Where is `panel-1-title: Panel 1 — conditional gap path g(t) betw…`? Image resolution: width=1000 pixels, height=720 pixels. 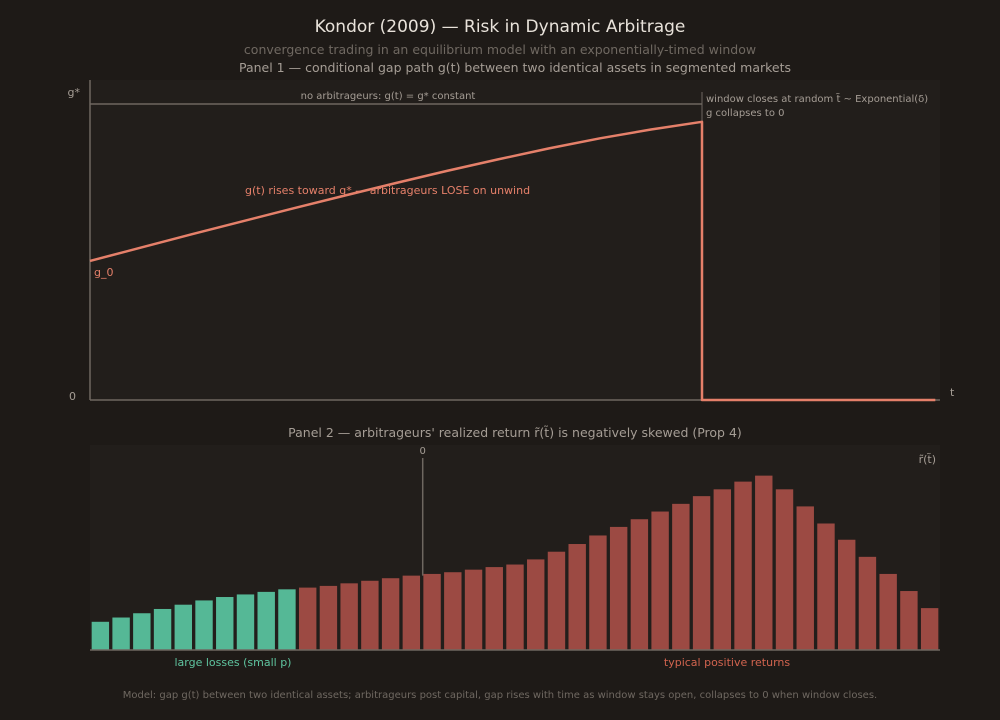
panel-1-title: Panel 1 — conditional gap path g(t) betw… is located at coordinates (515, 67).